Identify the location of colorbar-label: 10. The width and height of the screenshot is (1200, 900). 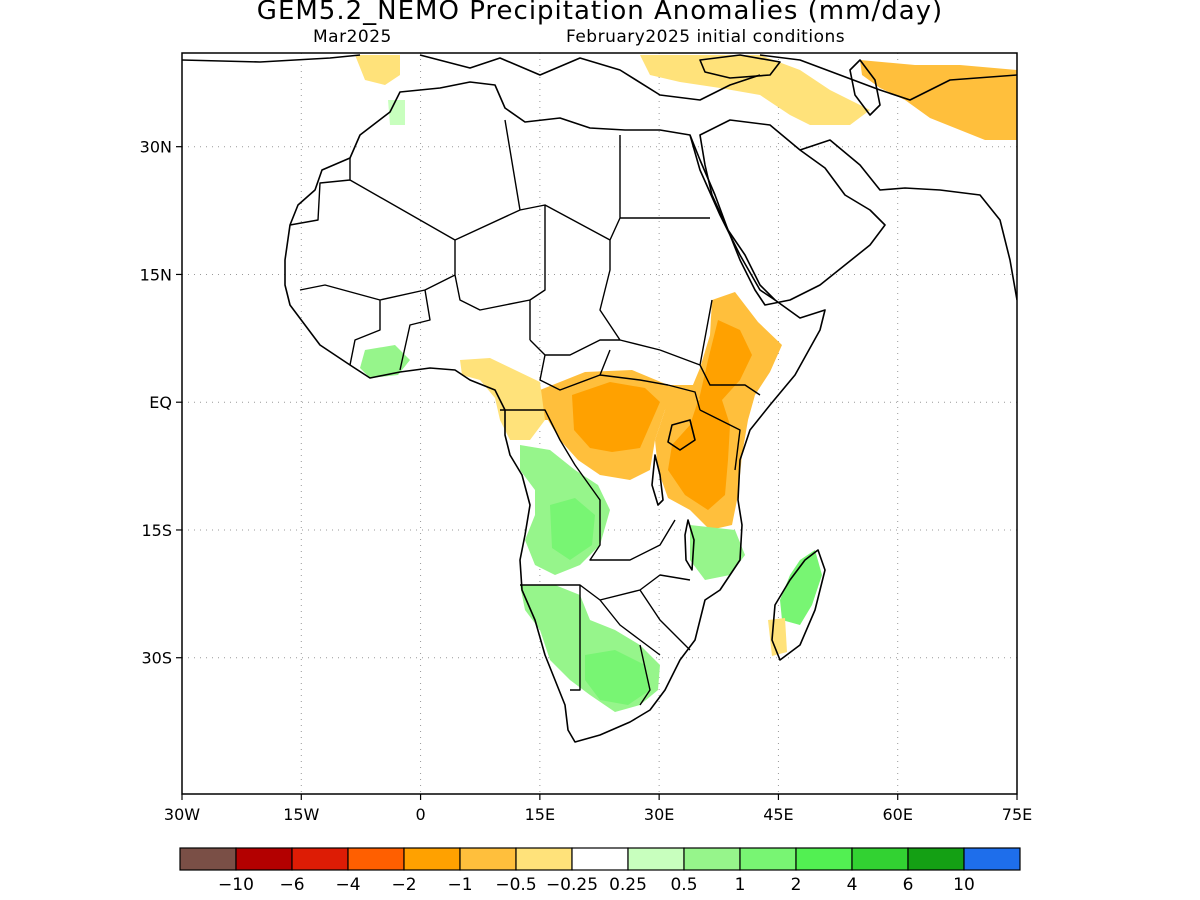
(964, 885).